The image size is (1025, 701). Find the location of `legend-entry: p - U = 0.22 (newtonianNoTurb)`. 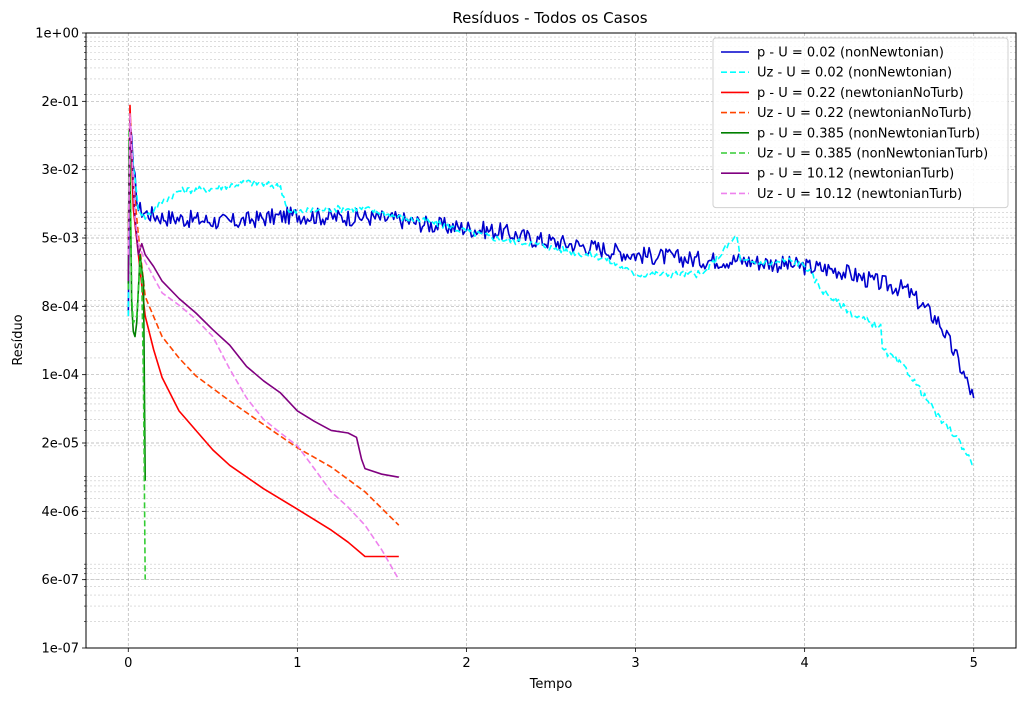

legend-entry: p - U = 0.22 (newtonianNoTurb) is located at coordinates (860, 93).